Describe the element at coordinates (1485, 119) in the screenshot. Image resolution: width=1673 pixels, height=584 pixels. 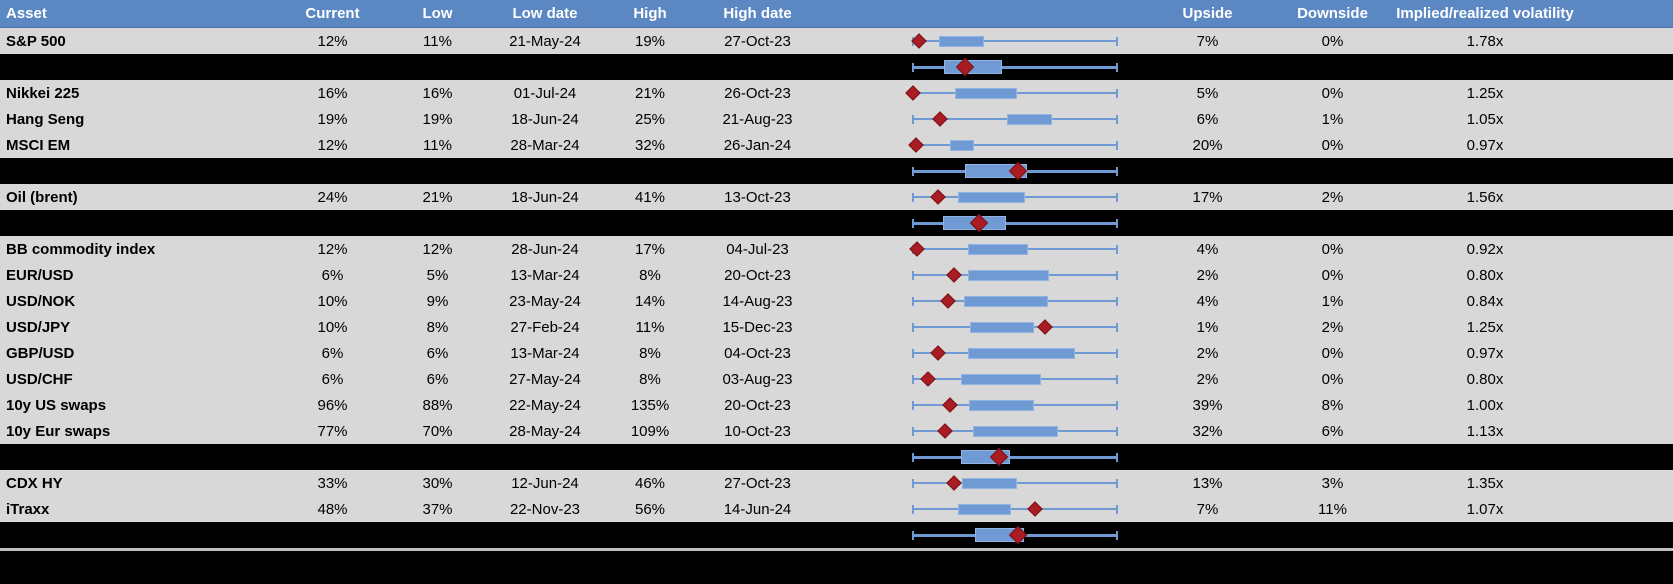
I see `implied-realized-cell: 1.05x` at that location.